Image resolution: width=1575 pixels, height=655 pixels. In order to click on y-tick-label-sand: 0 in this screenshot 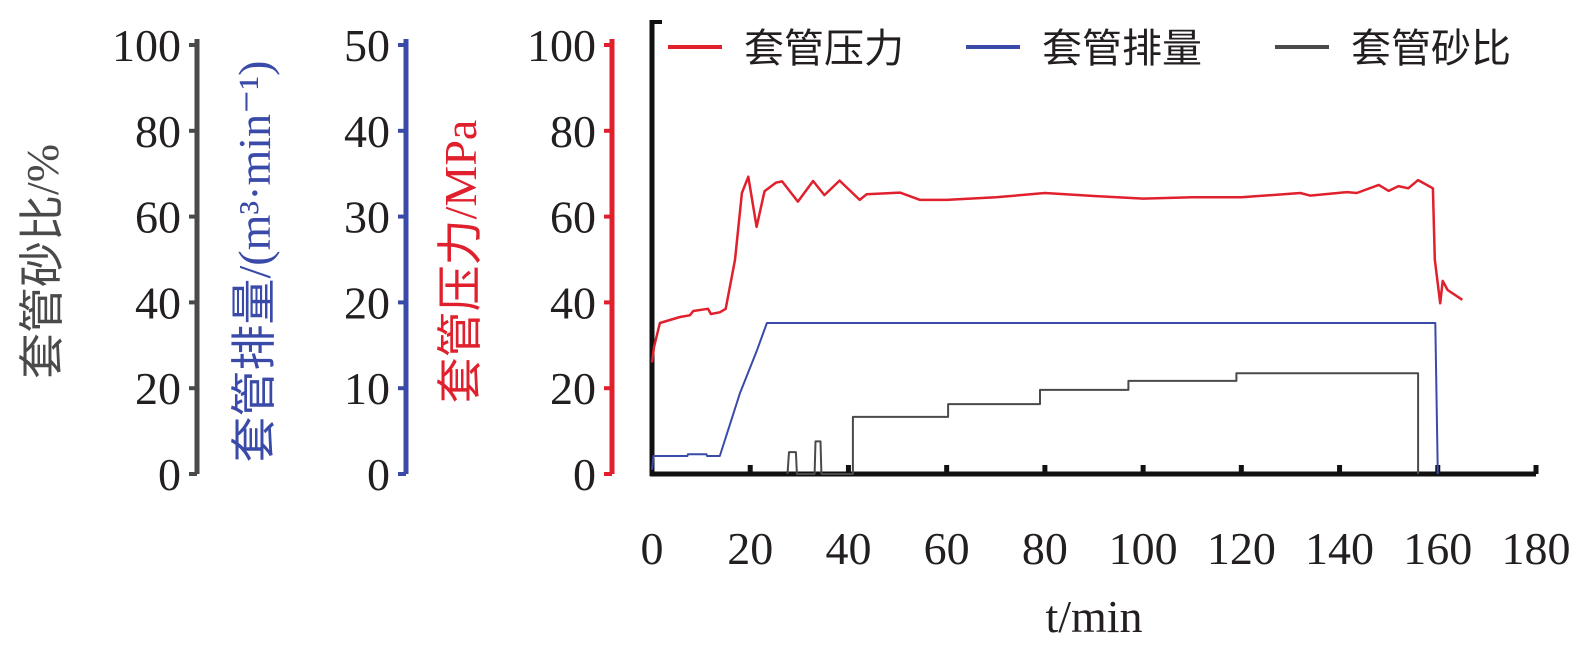, I will do `click(169, 474)`.